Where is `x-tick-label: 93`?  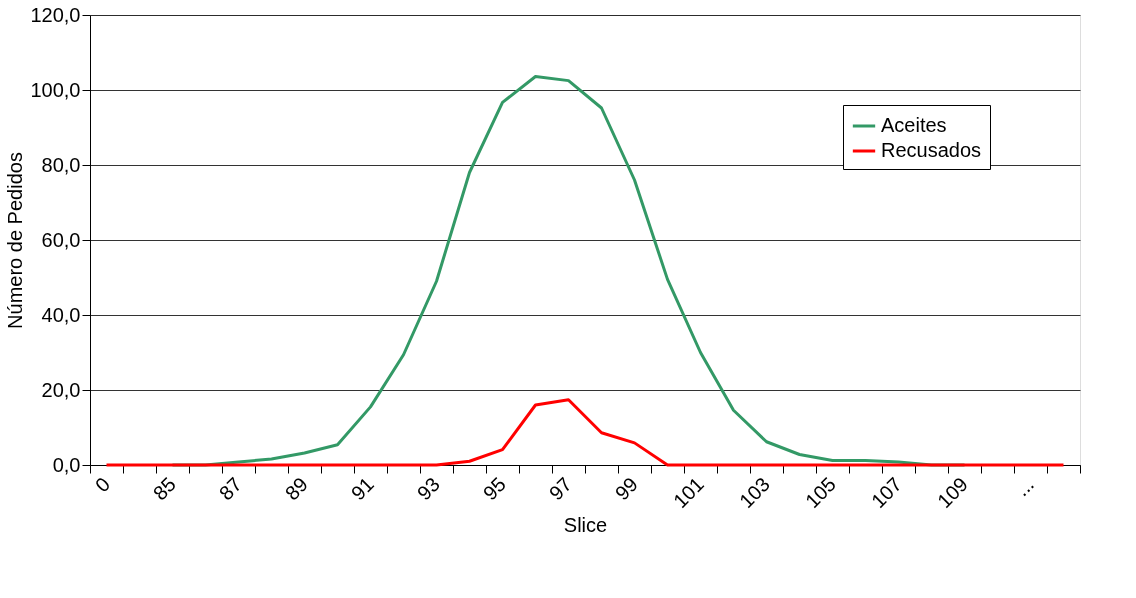
x-tick-label: 93 is located at coordinates (428, 489).